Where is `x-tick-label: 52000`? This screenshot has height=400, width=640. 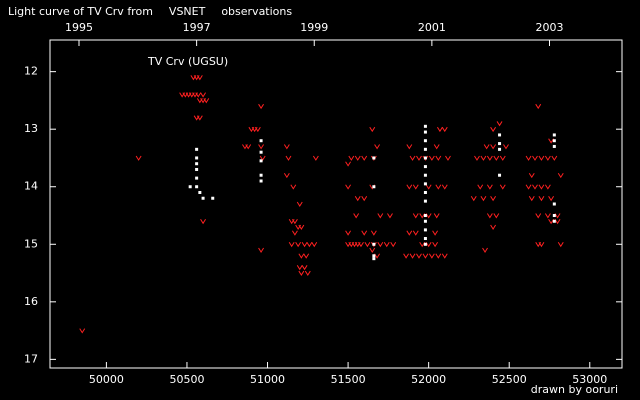
x-tick-label: 52000 is located at coordinates (428, 379).